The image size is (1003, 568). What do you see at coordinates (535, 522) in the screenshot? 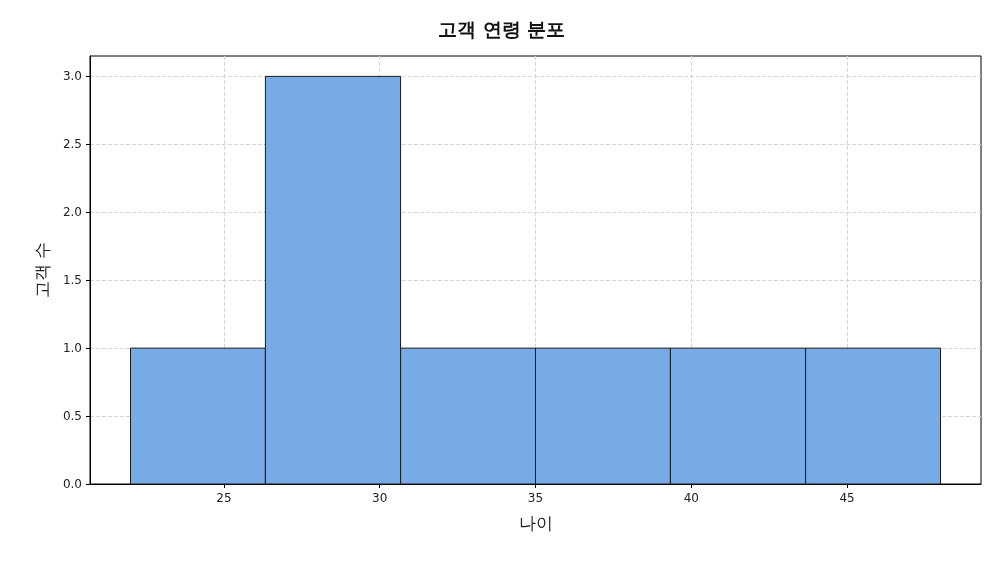
I see `x-axis-title: 나이` at bounding box center [535, 522].